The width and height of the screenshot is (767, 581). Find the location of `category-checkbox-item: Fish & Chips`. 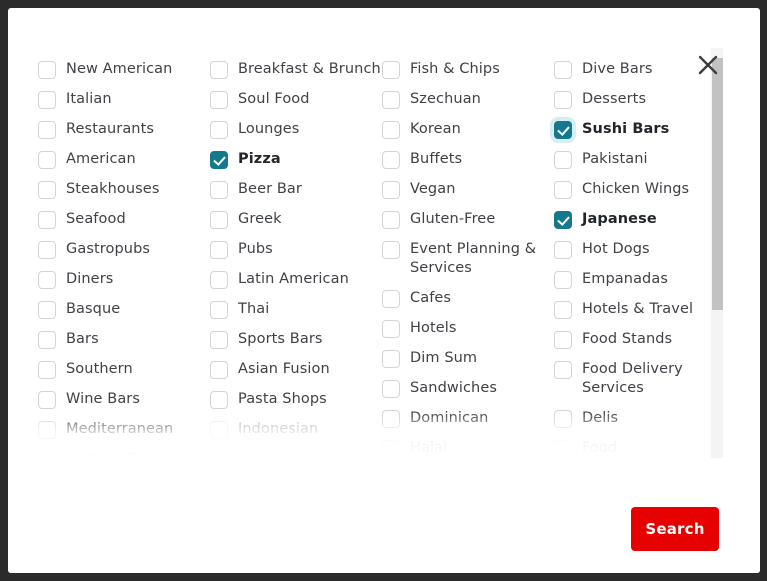

category-checkbox-item: Fish & Chips is located at coordinates (468, 69).